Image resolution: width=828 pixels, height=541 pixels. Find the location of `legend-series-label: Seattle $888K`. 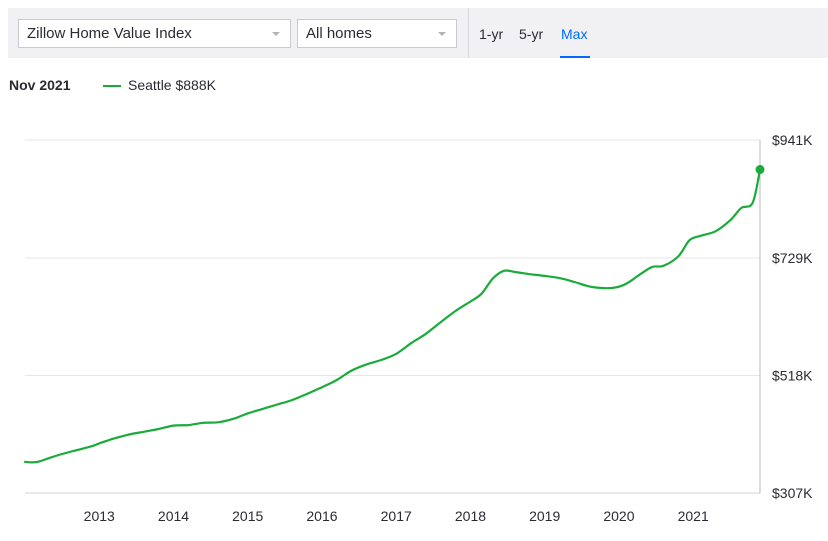

legend-series-label: Seattle $888K is located at coordinates (172, 85).